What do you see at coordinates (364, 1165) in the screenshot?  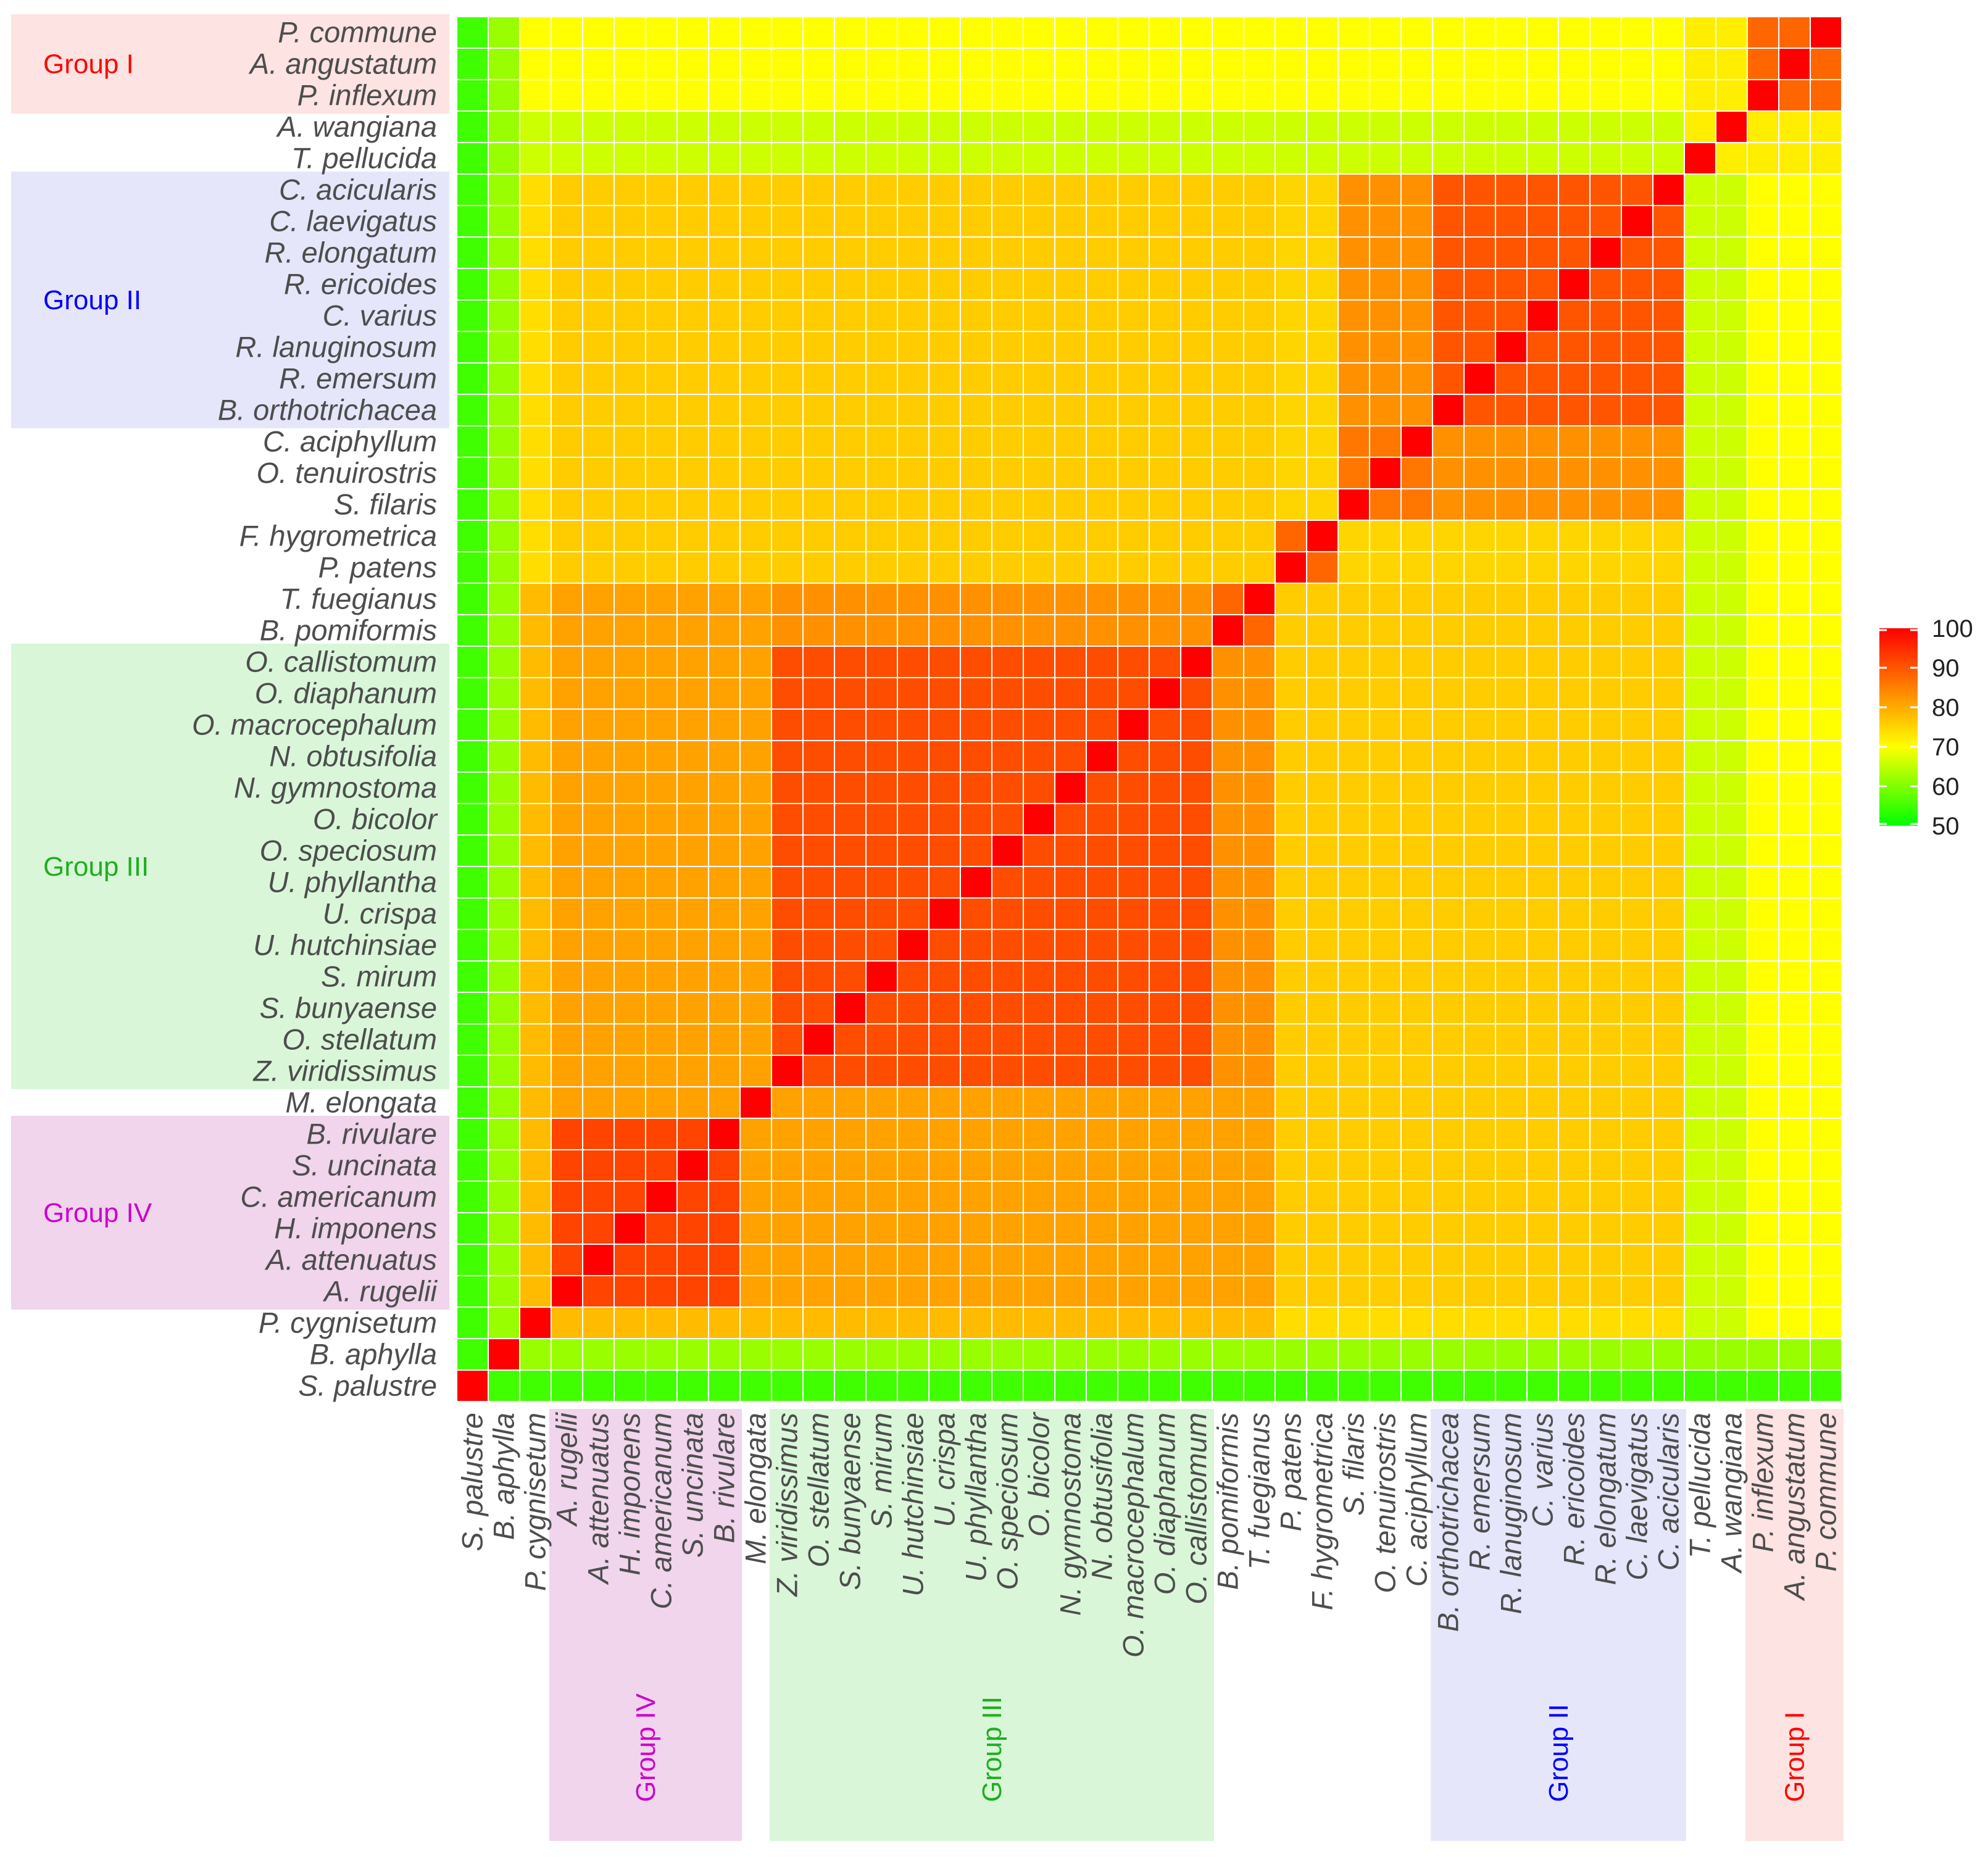 I see `row-label: S. uncinata` at bounding box center [364, 1165].